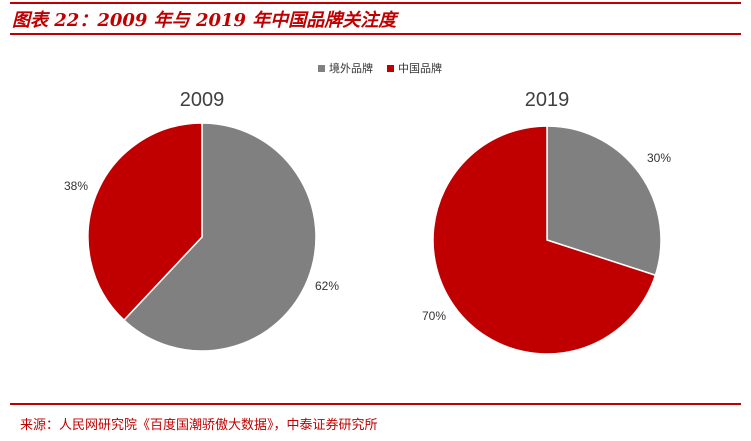 Image resolution: width=751 pixels, height=441 pixels. What do you see at coordinates (434, 316) in the screenshot?
I see `data-label: 70%` at bounding box center [434, 316].